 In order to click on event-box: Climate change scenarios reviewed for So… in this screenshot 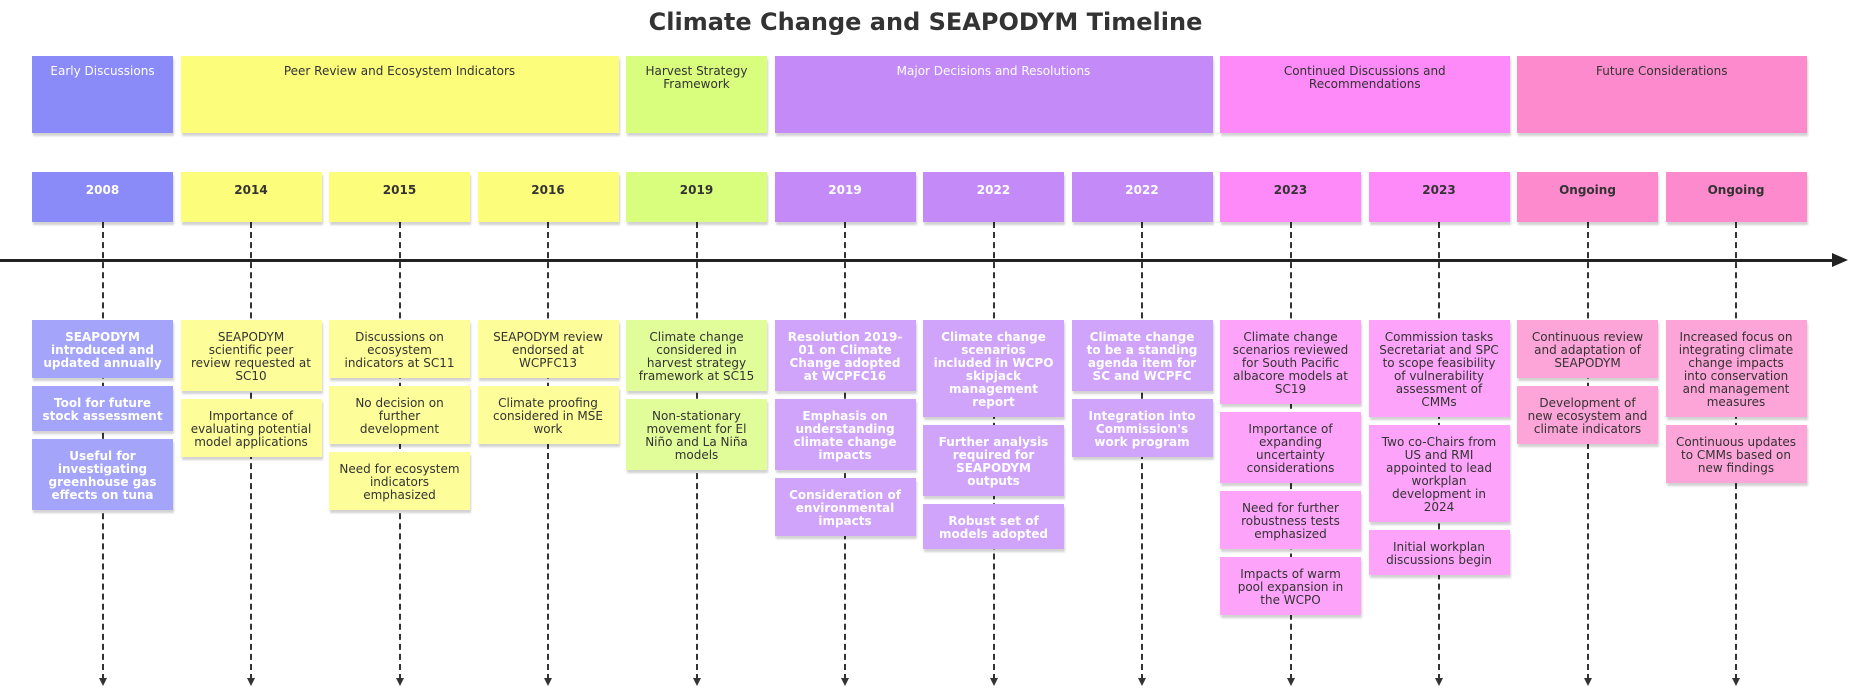, I will do `click(1290, 362)`.